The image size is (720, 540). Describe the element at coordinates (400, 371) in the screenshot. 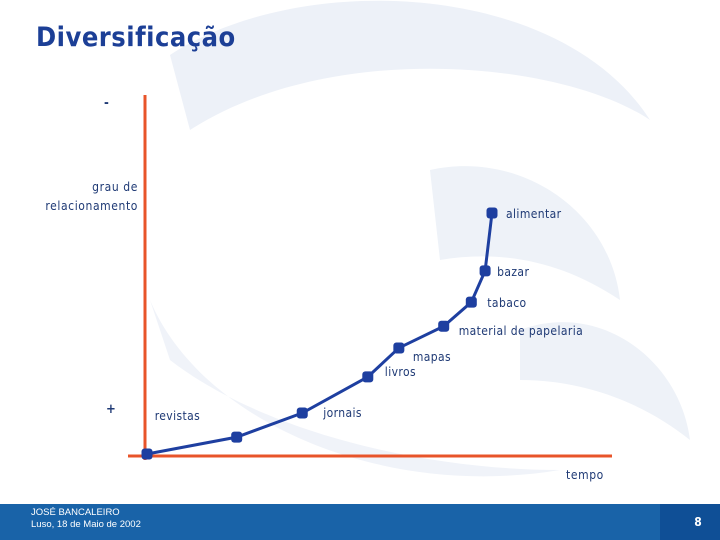

I see `data-point-label: livros` at that location.